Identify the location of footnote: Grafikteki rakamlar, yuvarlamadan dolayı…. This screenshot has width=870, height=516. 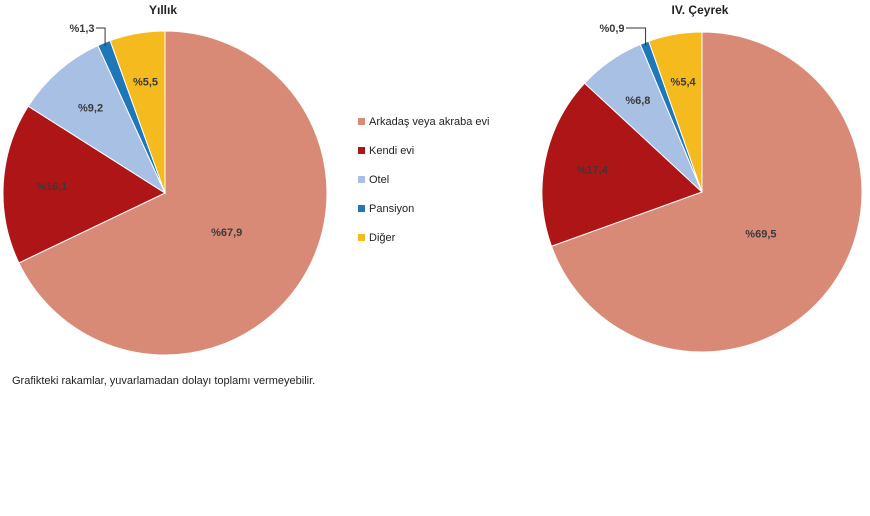
(164, 381).